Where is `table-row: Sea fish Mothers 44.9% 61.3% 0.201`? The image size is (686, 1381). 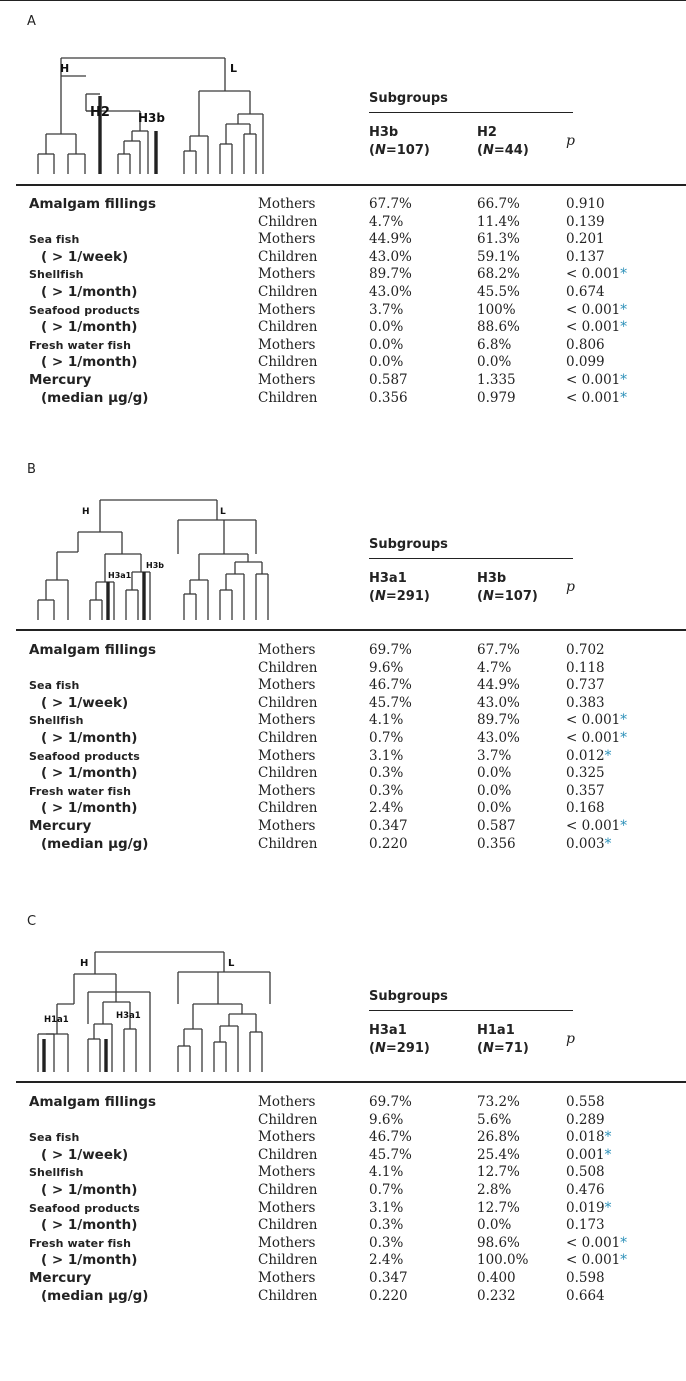 table-row: Sea fish Mothers 44.9% 61.3% 0.201 is located at coordinates (343, 239).